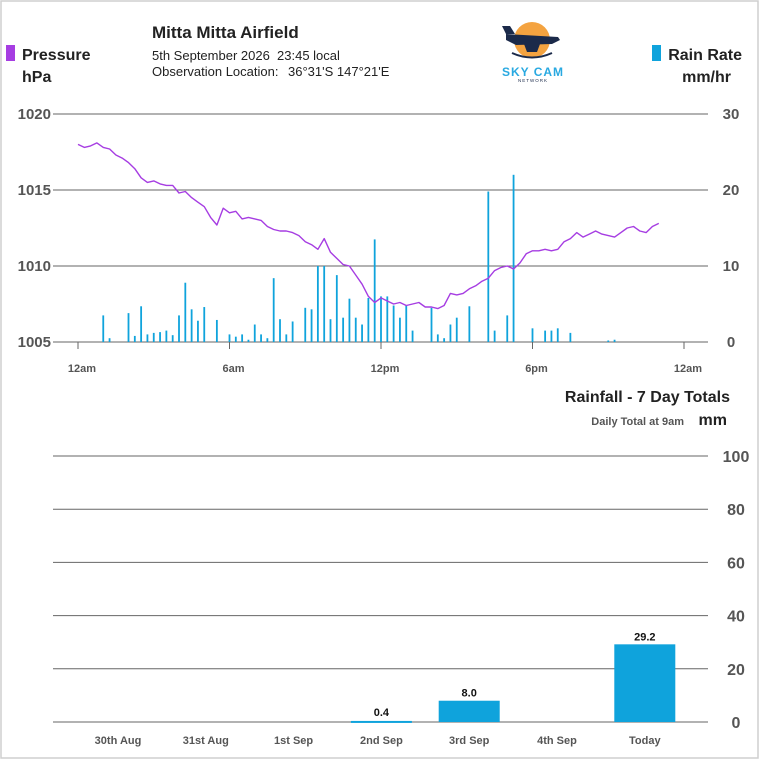 The width and height of the screenshot is (760, 760). Describe the element at coordinates (736, 563) in the screenshot. I see `rainfall-tick-label: 60` at that location.